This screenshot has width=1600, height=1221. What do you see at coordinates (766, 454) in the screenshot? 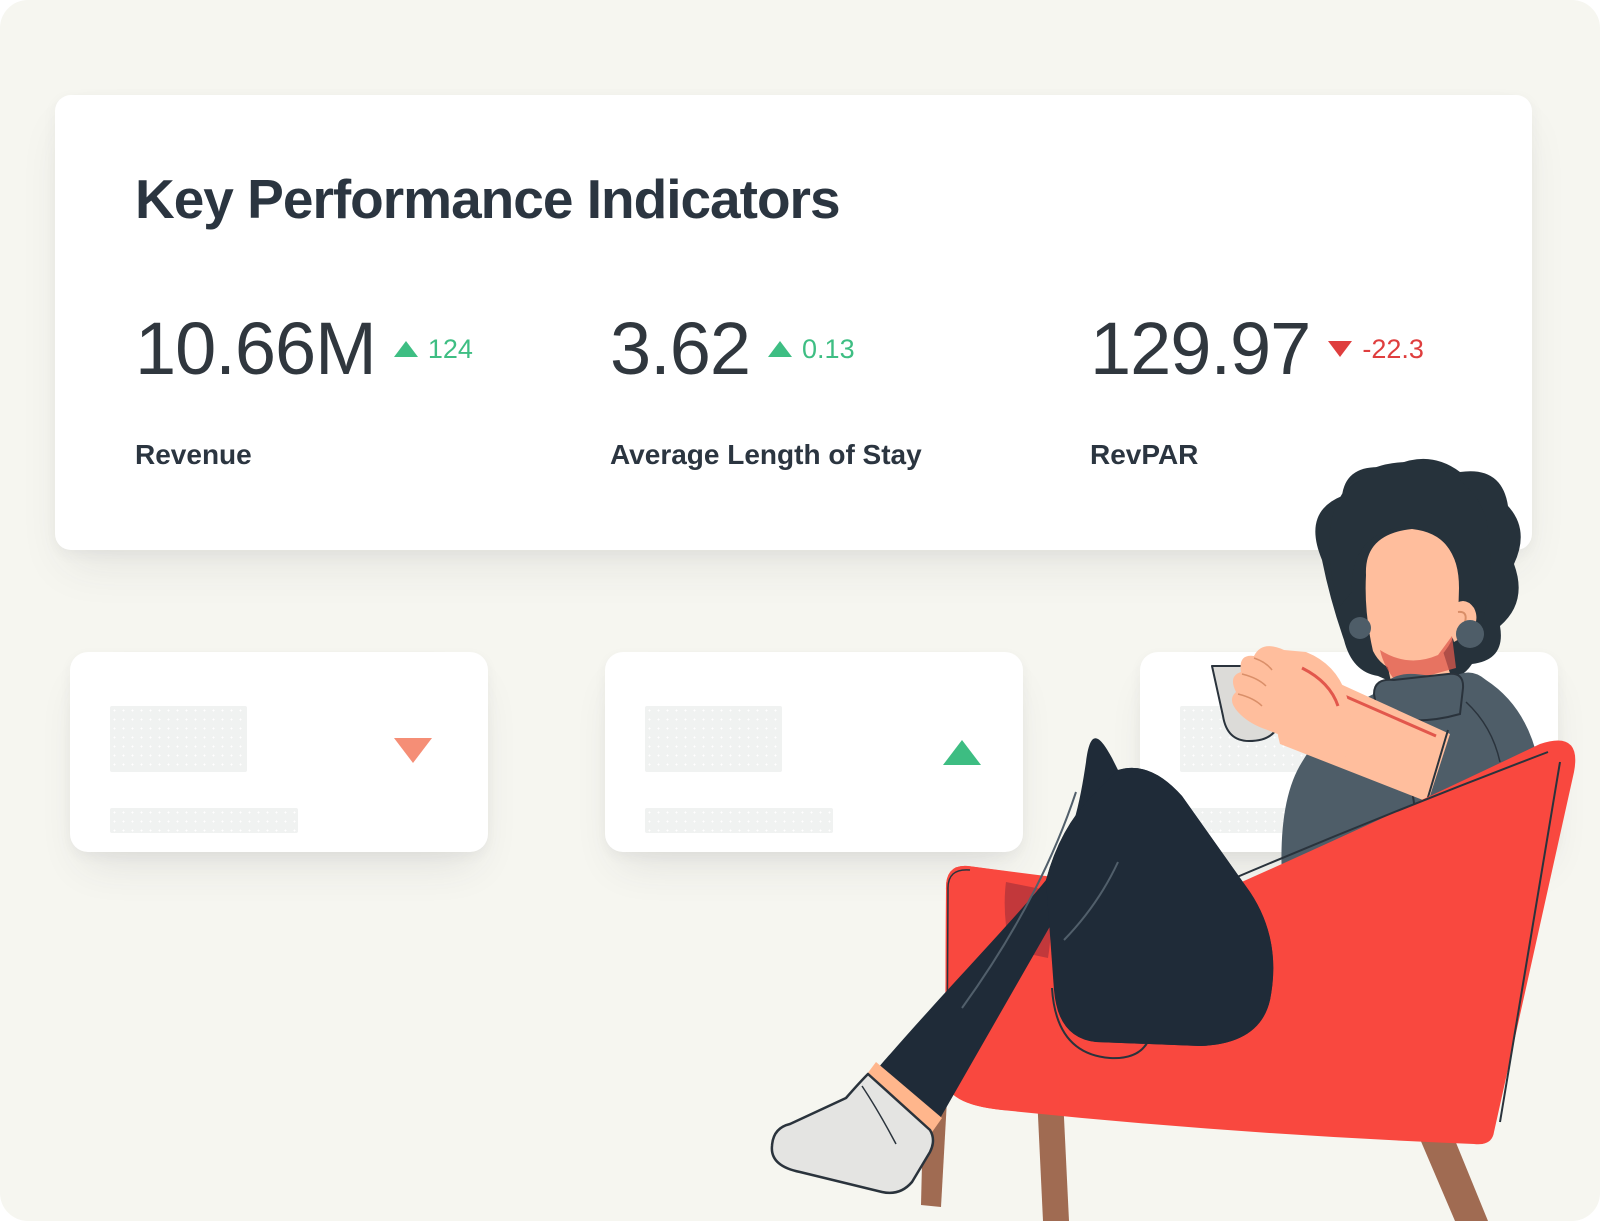
I see `kpi-label: Average Length of Stay` at bounding box center [766, 454].